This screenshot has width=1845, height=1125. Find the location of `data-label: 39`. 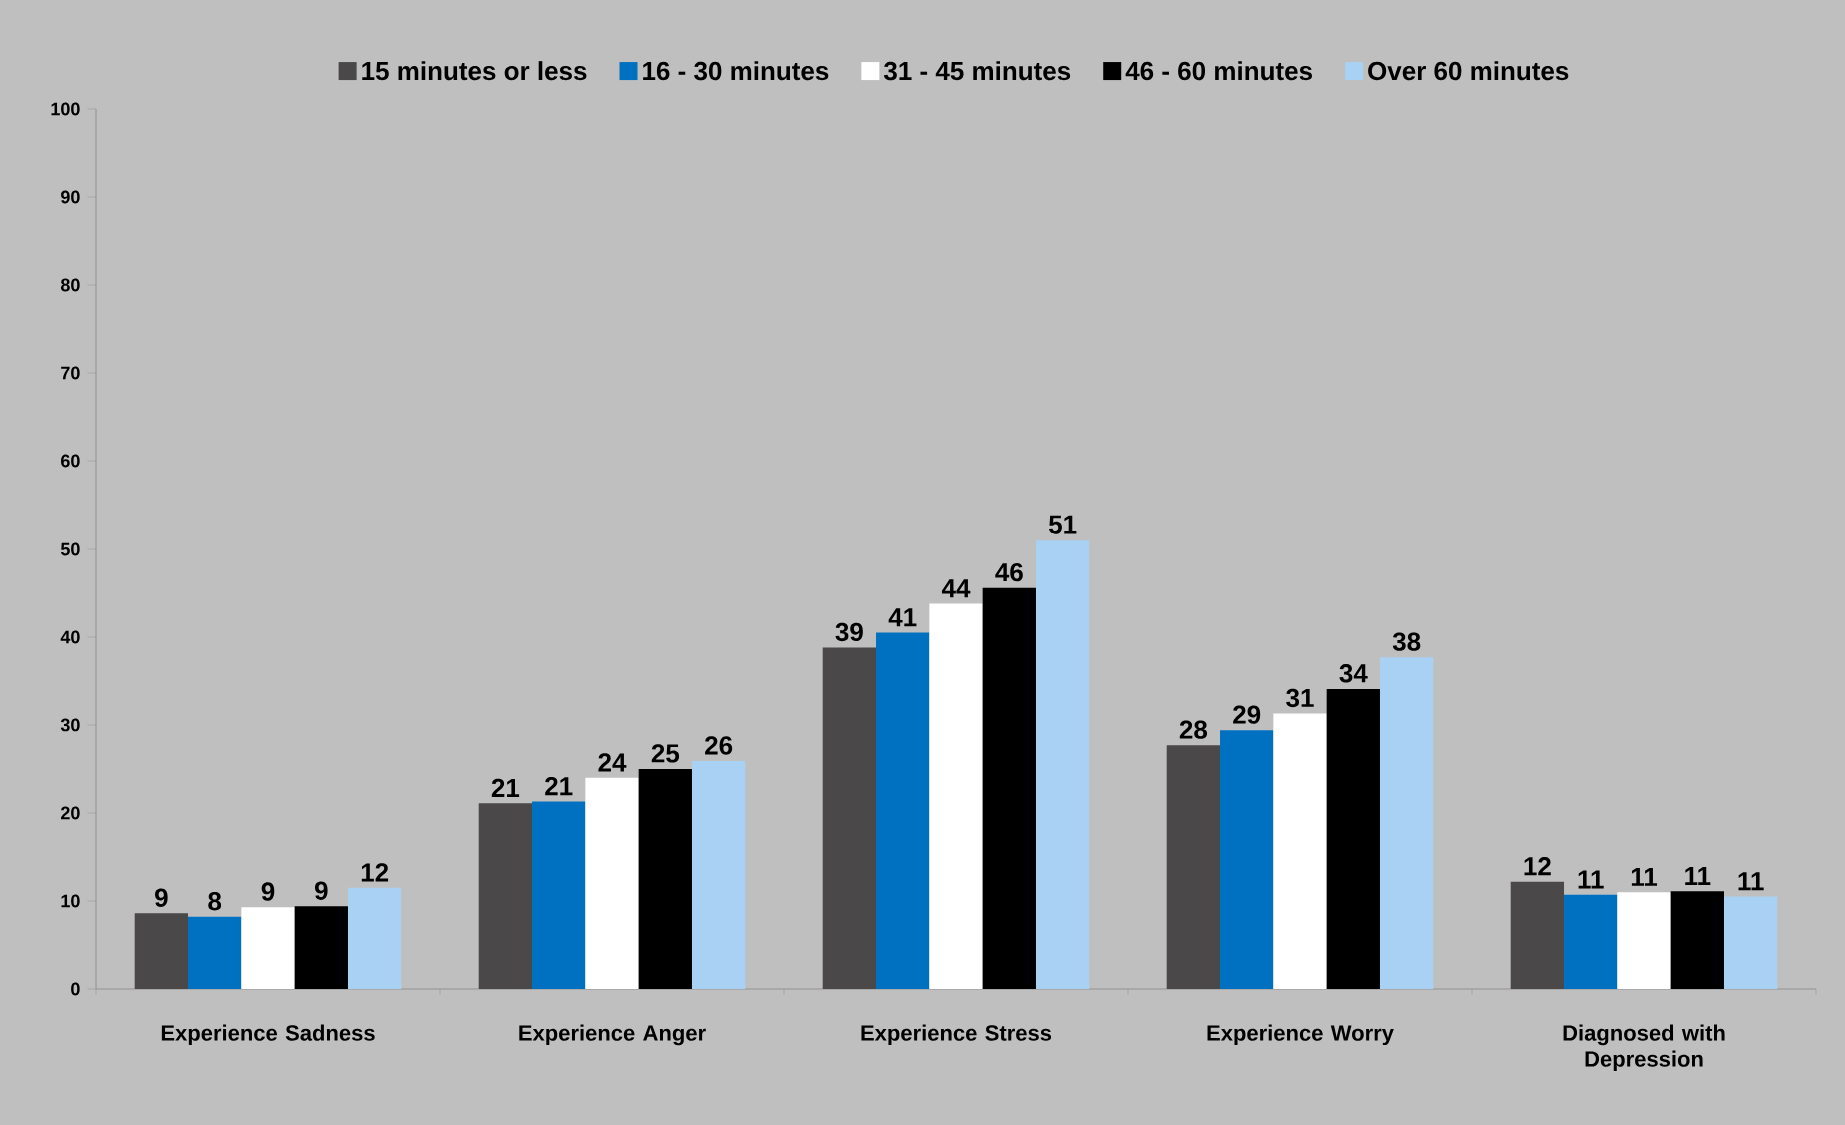

data-label: 39 is located at coordinates (849, 632).